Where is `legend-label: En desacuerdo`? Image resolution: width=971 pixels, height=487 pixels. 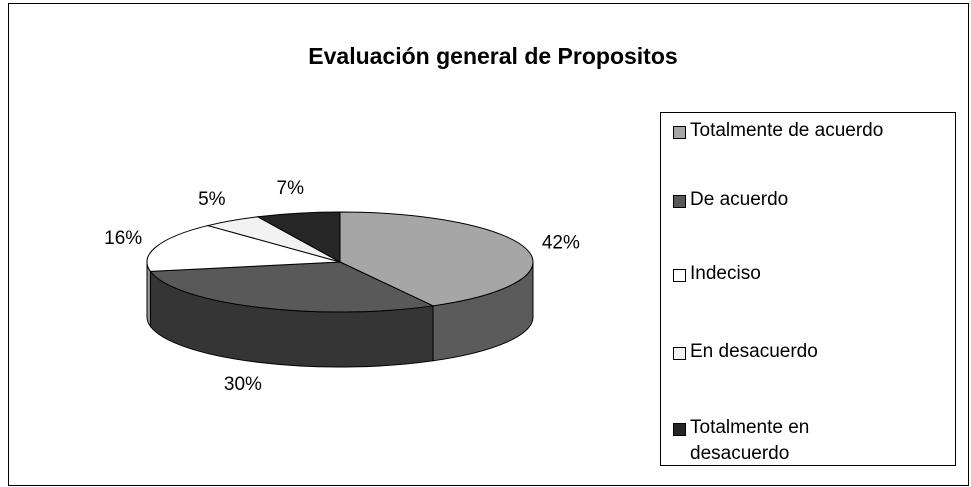
legend-label: En desacuerdo is located at coordinates (754, 351).